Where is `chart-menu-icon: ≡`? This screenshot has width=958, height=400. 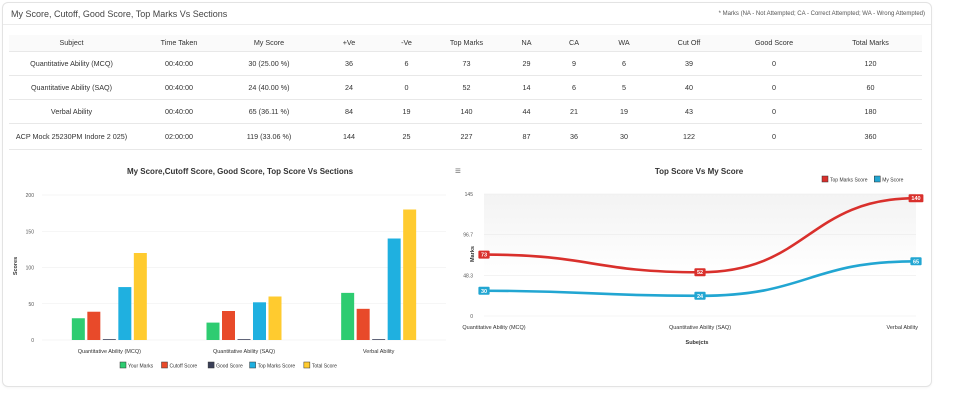 chart-menu-icon: ≡ is located at coordinates (458, 171).